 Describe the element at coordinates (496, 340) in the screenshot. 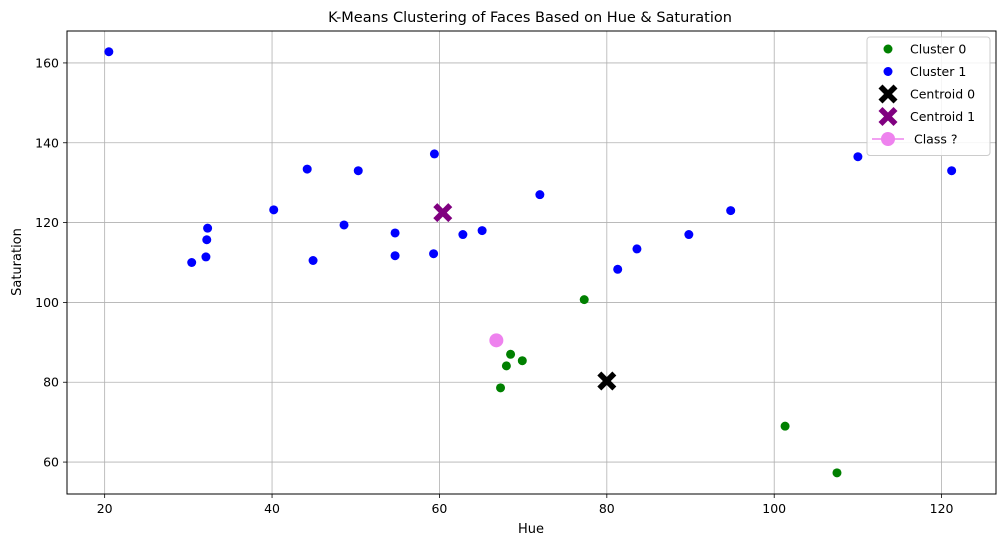

I see `class-point` at that location.